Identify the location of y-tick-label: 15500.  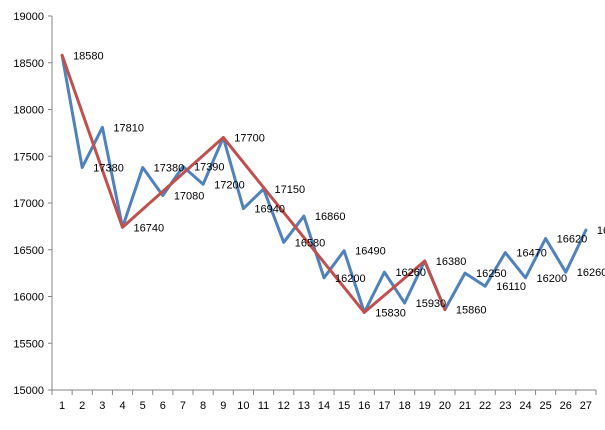
(28, 344).